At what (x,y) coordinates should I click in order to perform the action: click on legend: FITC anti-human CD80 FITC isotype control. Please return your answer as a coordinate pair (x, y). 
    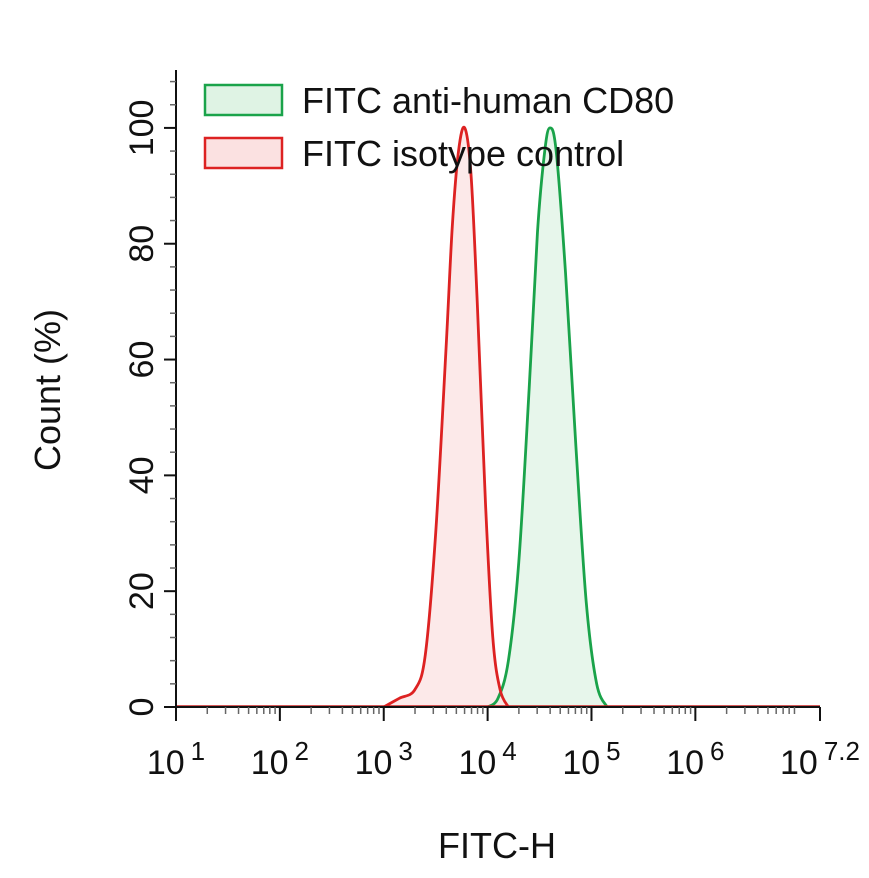
    Looking at the image, I should click on (438, 127).